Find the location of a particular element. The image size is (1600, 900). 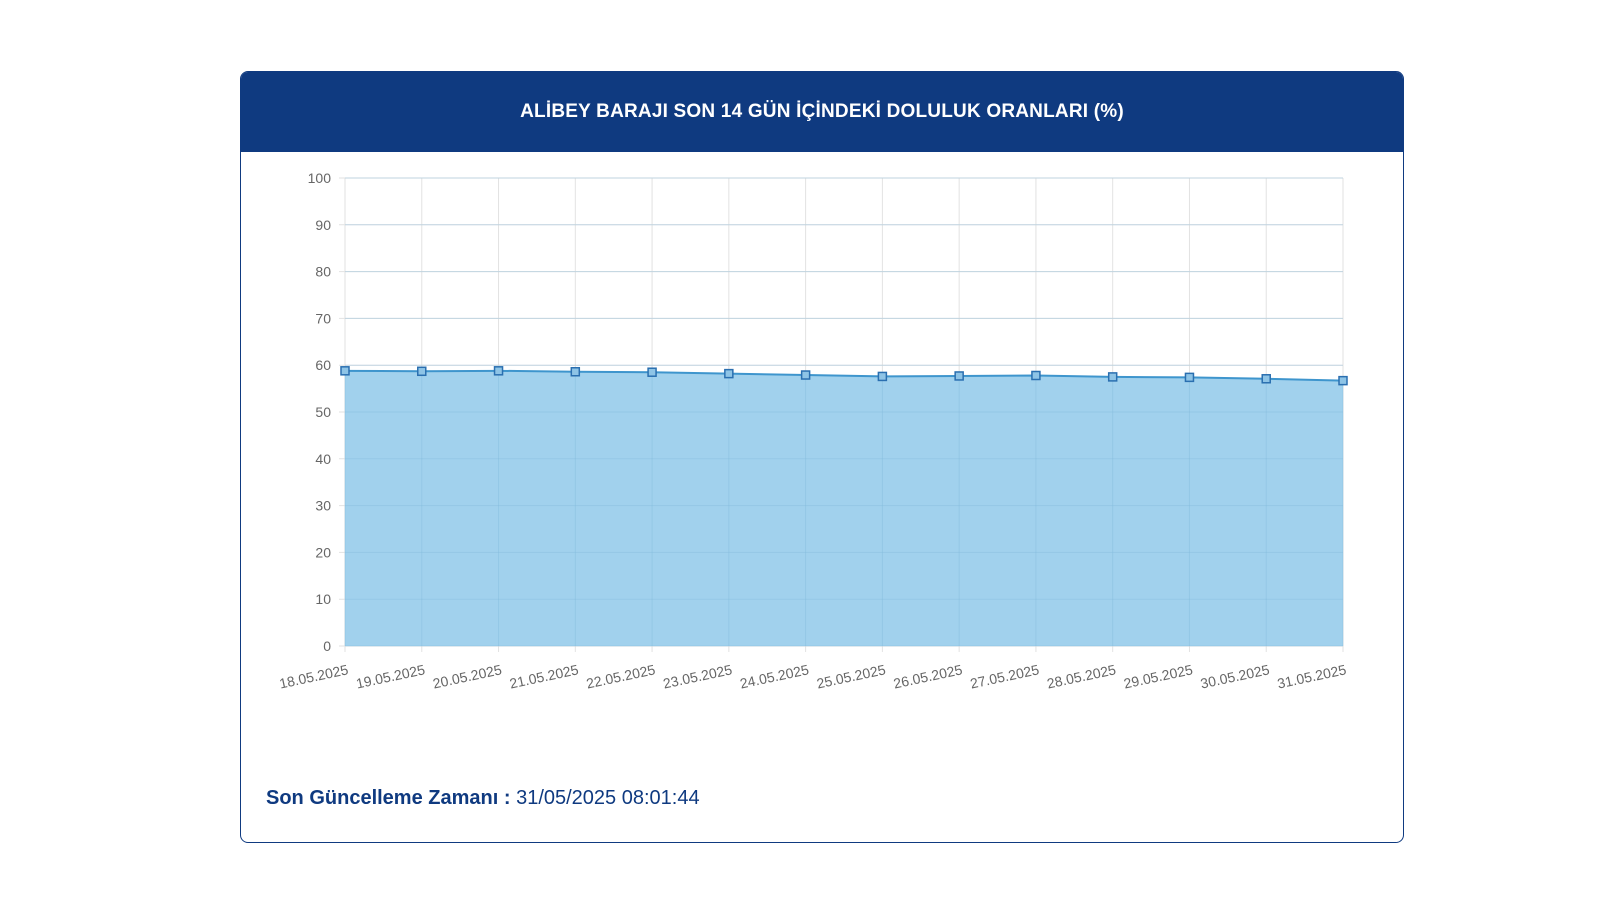

x-tick-label: 24.05.2025 is located at coordinates (774, 676).